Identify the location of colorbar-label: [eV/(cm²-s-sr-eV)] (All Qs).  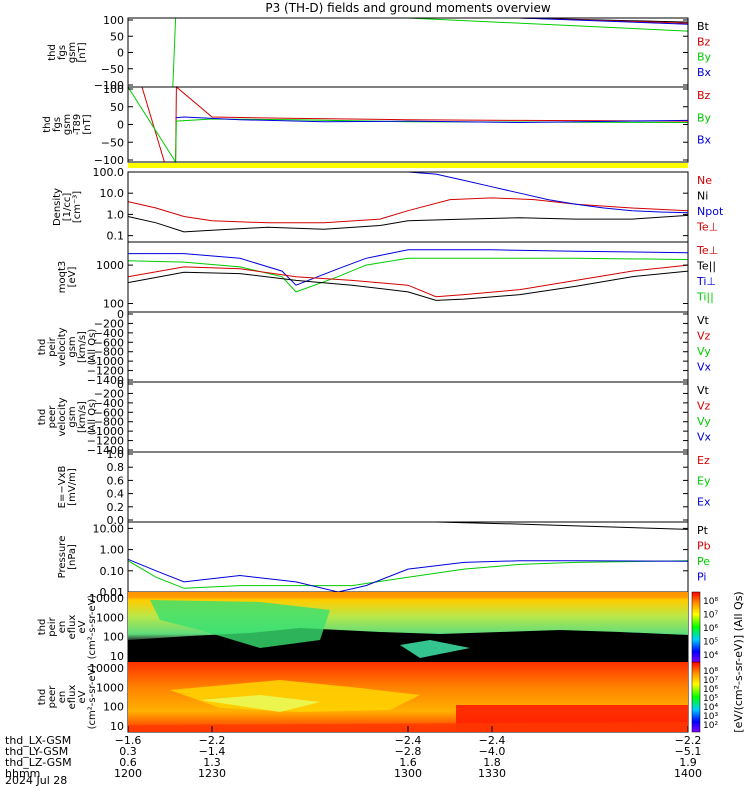
(738, 661).